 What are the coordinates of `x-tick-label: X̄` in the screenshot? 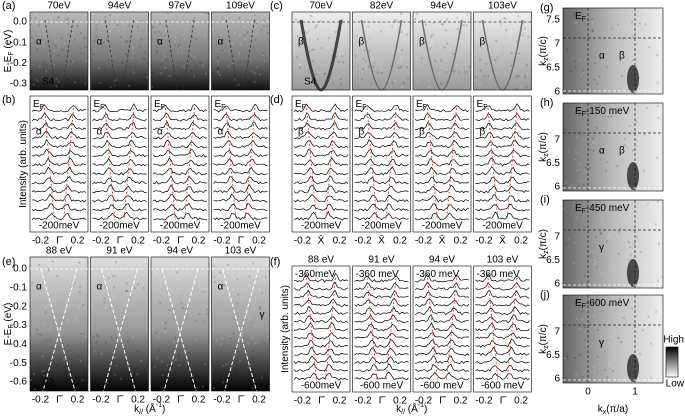 It's located at (321, 240).